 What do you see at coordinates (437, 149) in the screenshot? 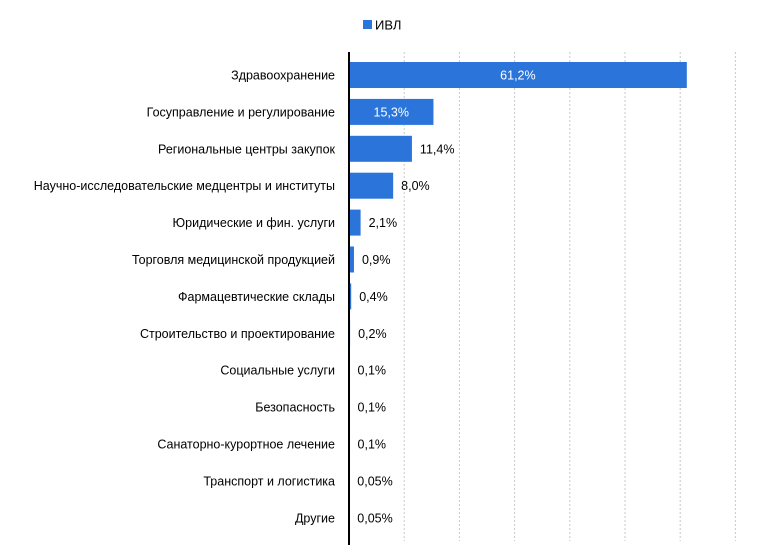
I see `value-label: 11,4%` at bounding box center [437, 149].